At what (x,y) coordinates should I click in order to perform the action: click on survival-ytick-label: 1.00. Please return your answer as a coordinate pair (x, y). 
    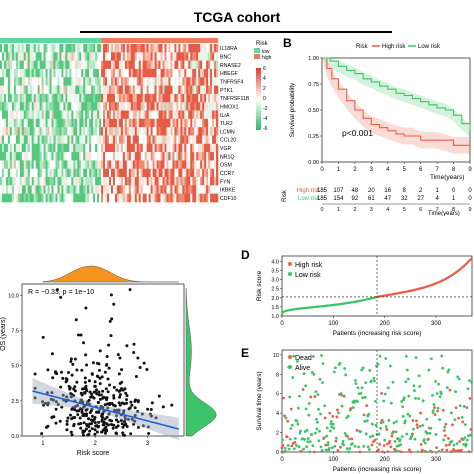
    Looking at the image, I should click on (313, 59).